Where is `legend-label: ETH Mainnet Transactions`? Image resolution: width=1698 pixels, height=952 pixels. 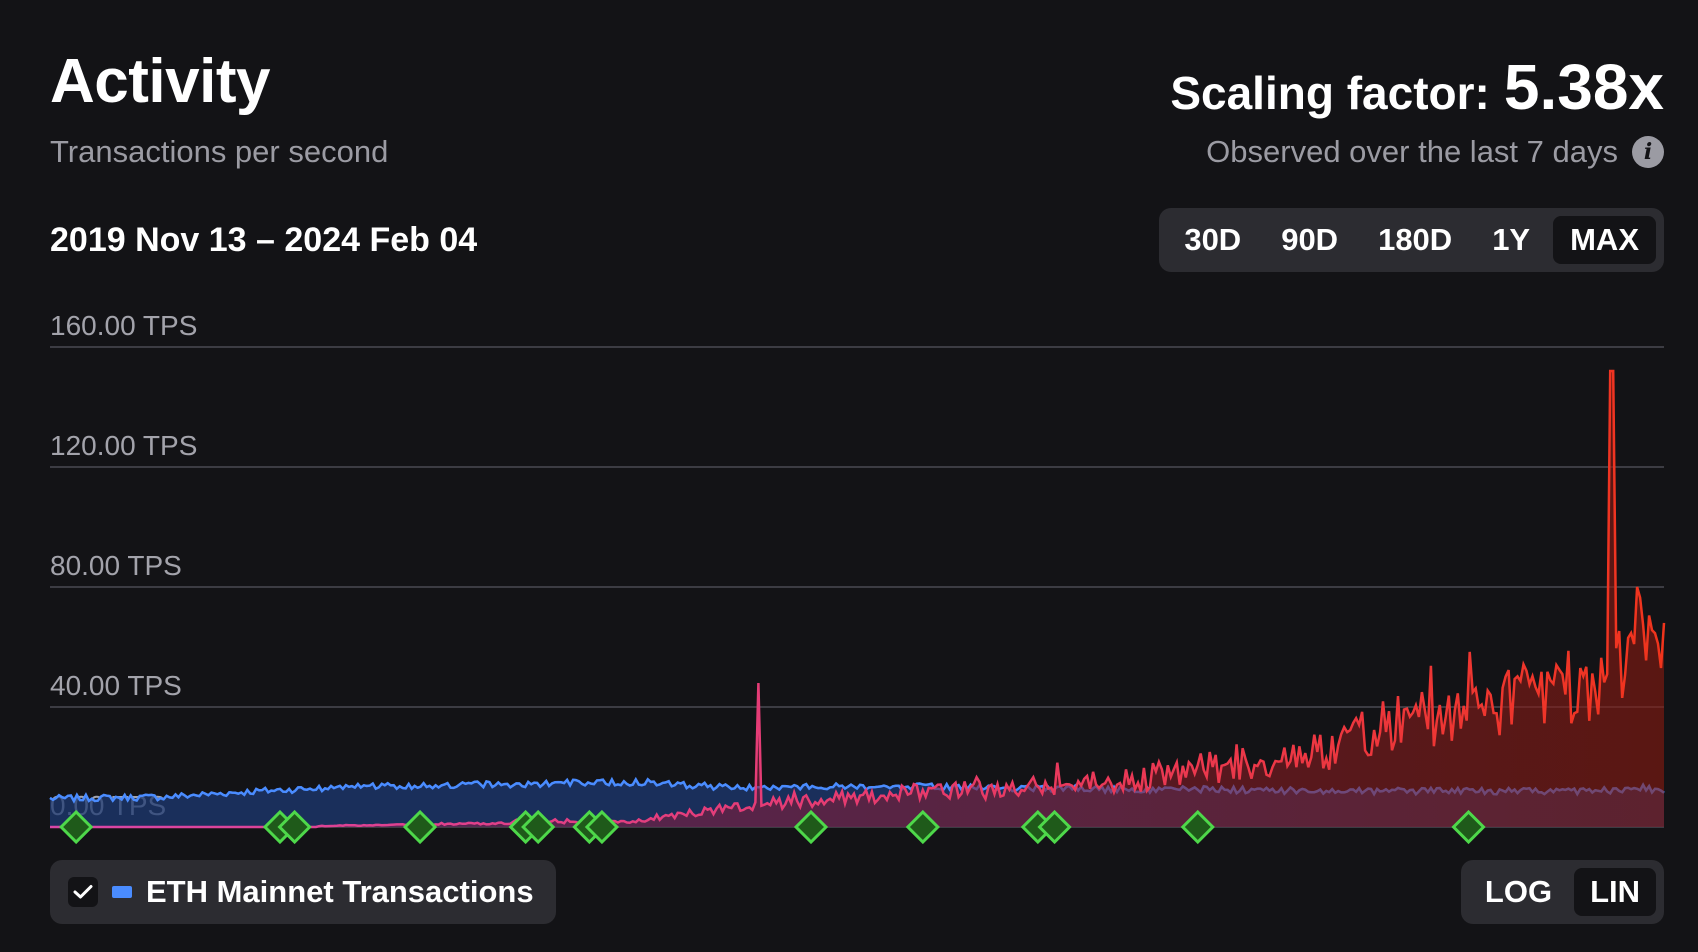 legend-label: ETH Mainnet Transactions is located at coordinates (340, 891).